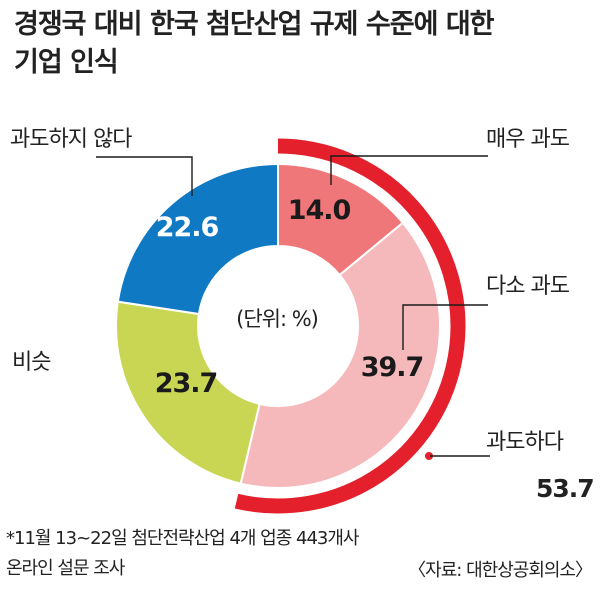  I want to click on value-very-excessive: 14.0, so click(319, 210).